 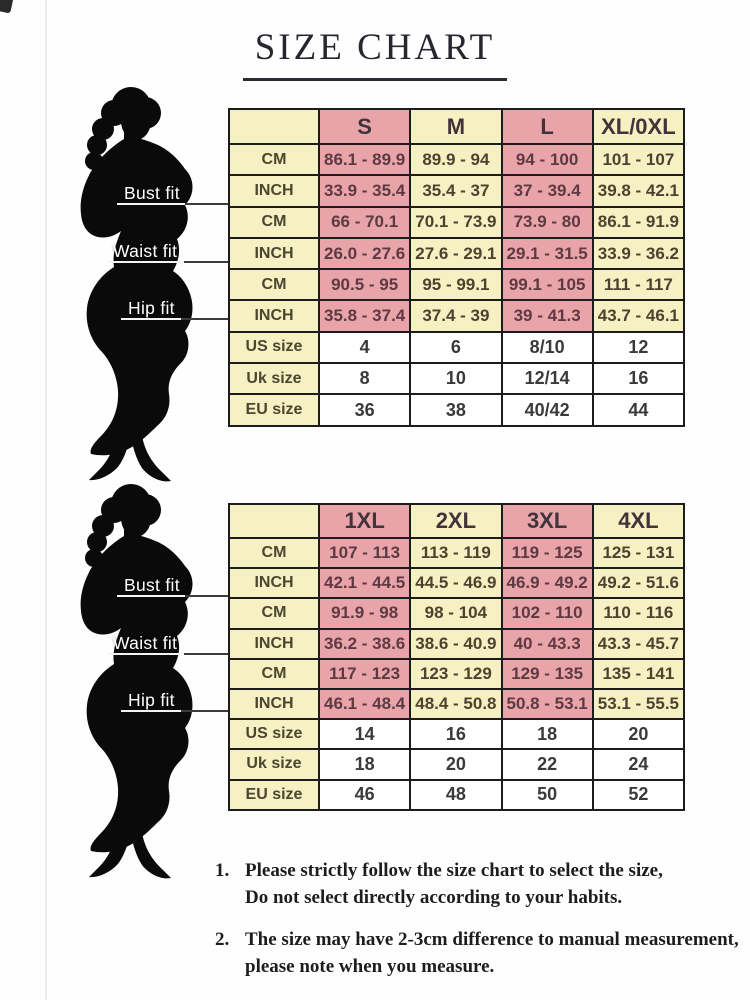 What do you see at coordinates (145, 643) in the screenshot?
I see `waist-fit-label-2: Waist fit` at bounding box center [145, 643].